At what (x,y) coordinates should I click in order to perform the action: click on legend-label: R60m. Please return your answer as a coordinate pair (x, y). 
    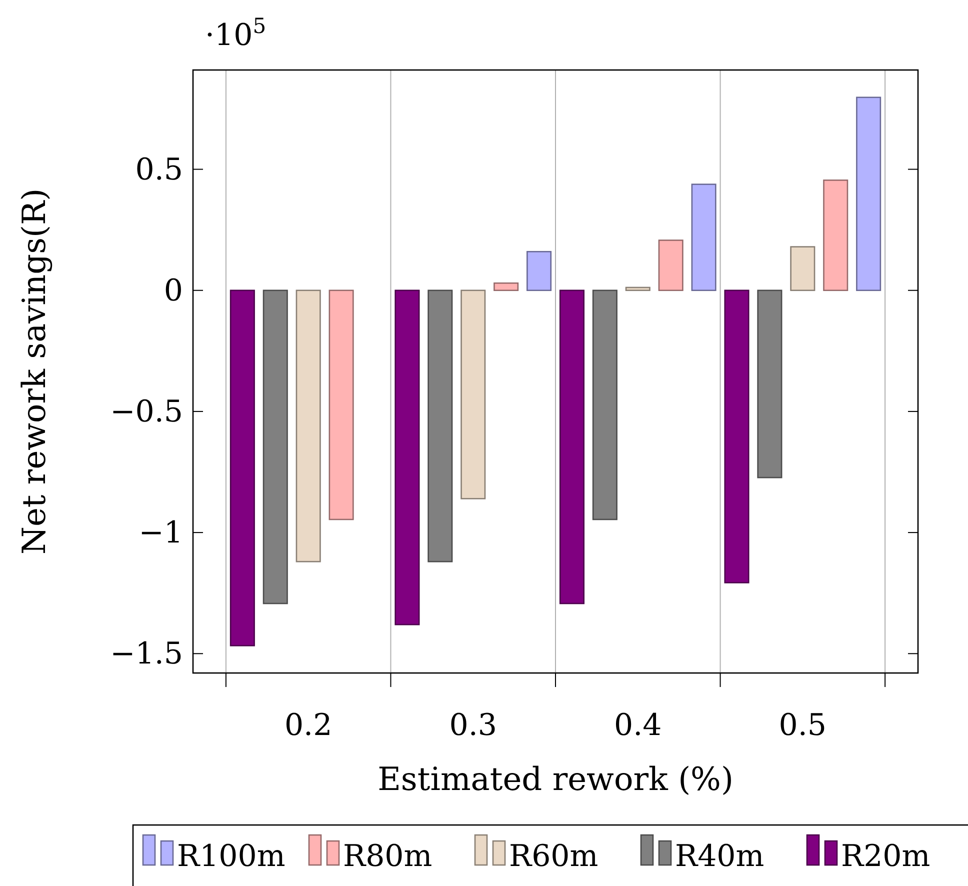
    Looking at the image, I should click on (553, 856).